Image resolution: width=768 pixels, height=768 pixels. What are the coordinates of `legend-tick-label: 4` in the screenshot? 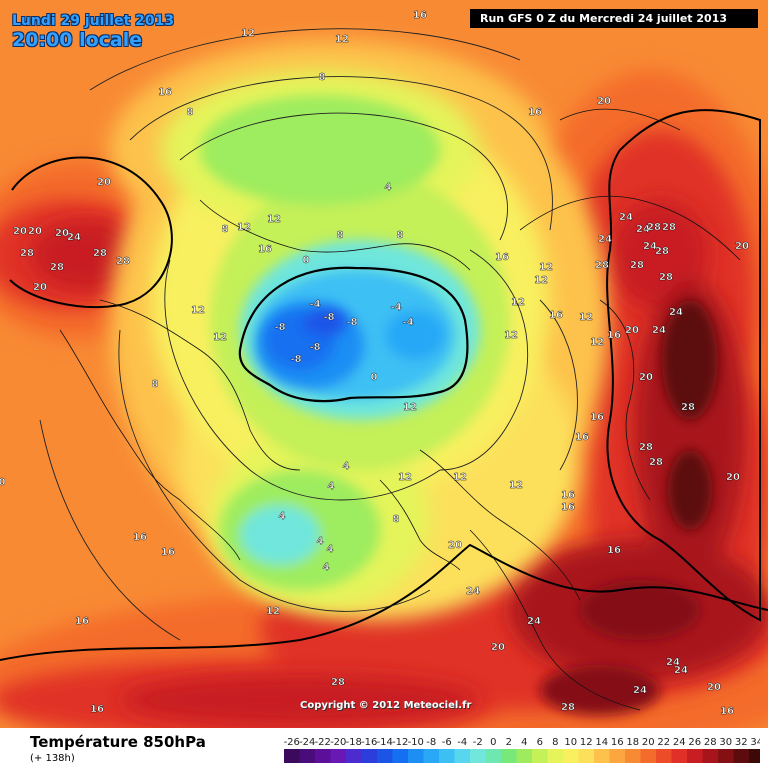 It's located at (524, 742).